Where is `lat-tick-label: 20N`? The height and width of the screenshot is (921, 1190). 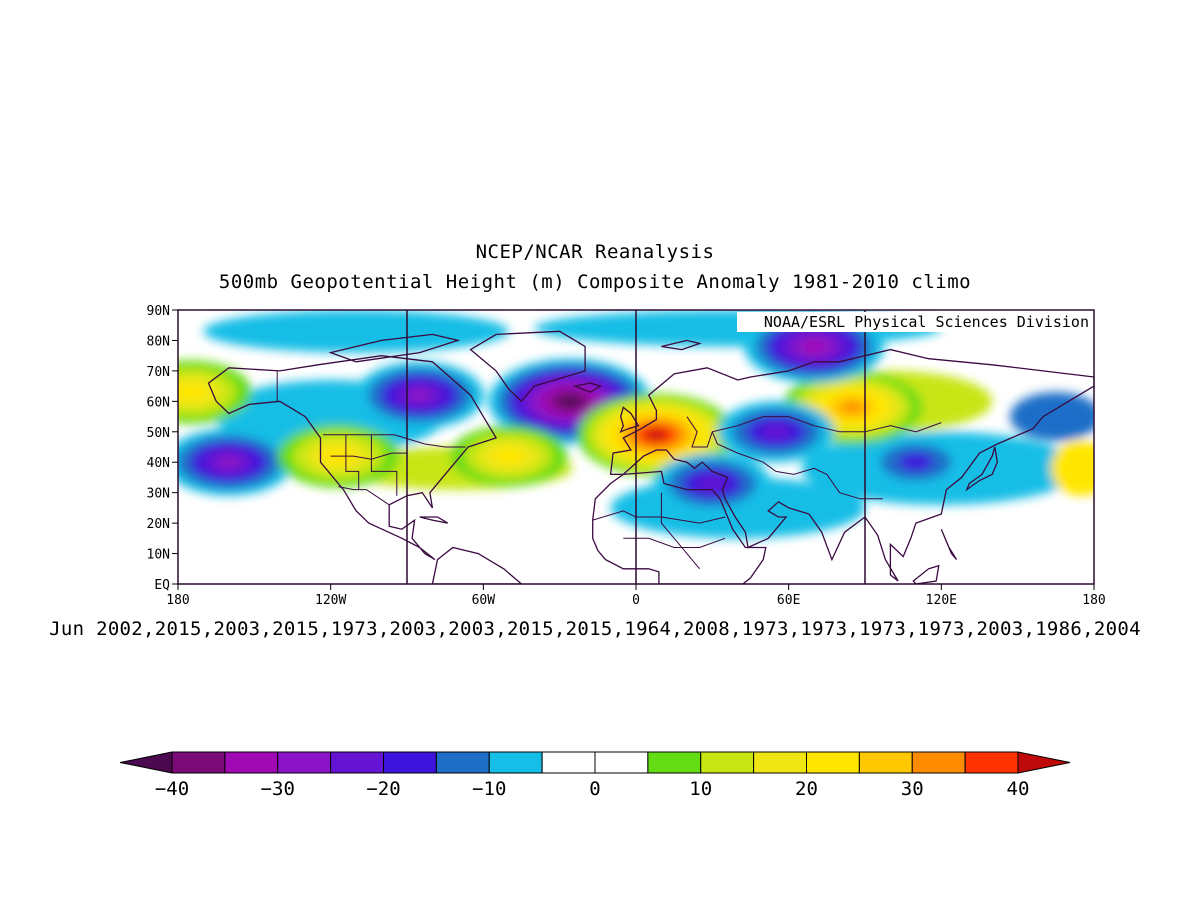
lat-tick-label: 20N is located at coordinates (158, 524).